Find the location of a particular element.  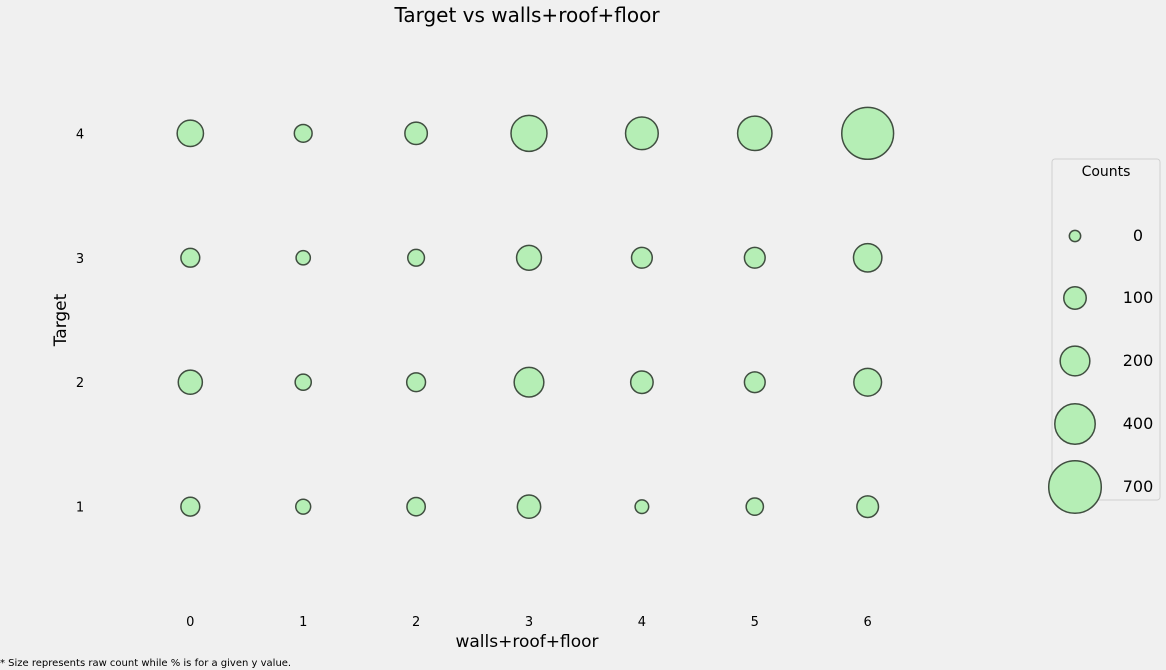

x-tick-label: 0 is located at coordinates (190, 622).